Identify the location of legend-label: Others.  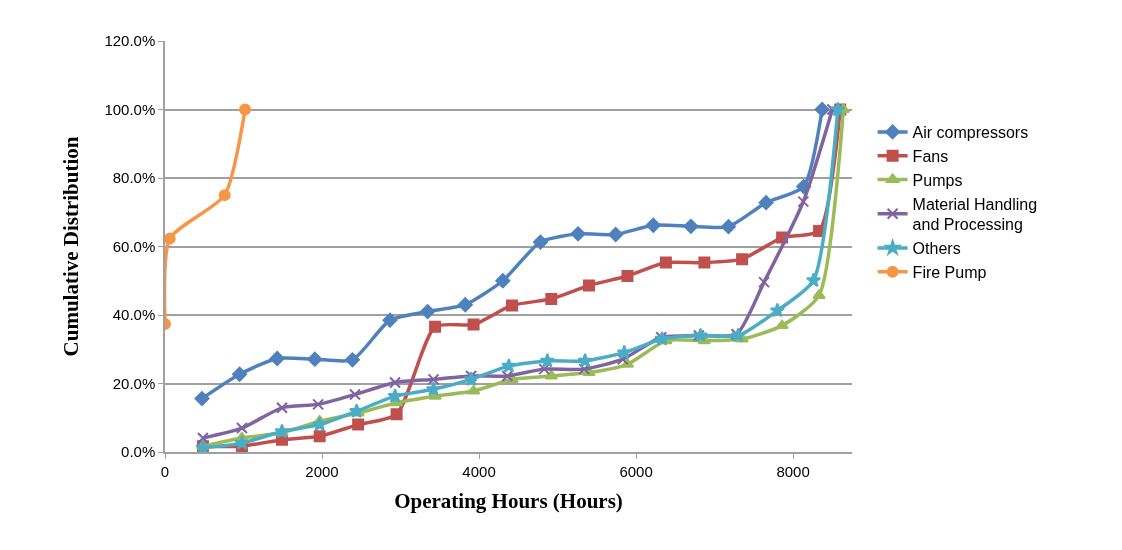
(936, 249).